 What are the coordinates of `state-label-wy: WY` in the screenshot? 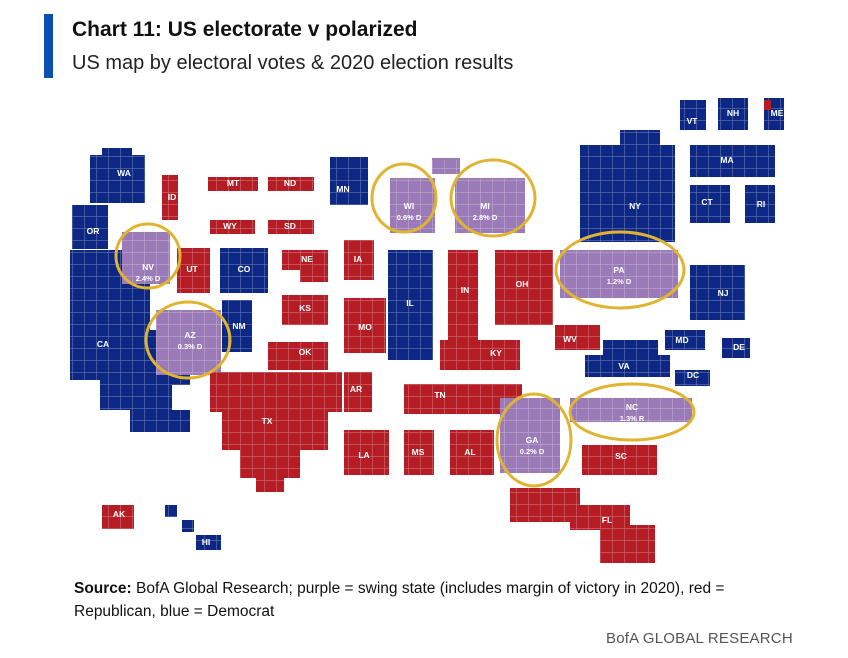 It's located at (230, 226).